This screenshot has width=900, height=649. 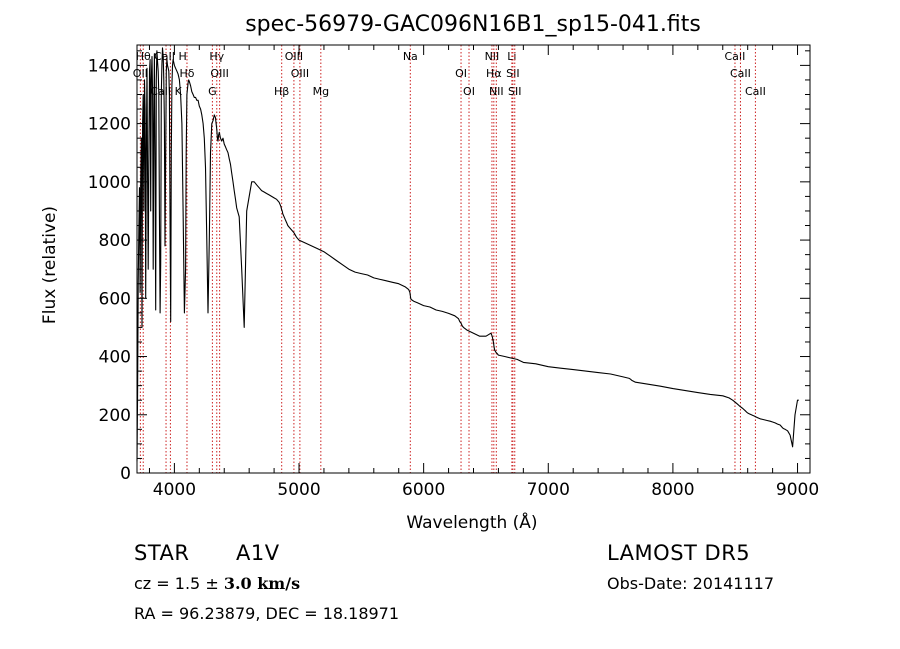 I want to click on y-axis-label: Flux (relative), so click(x=50, y=265).